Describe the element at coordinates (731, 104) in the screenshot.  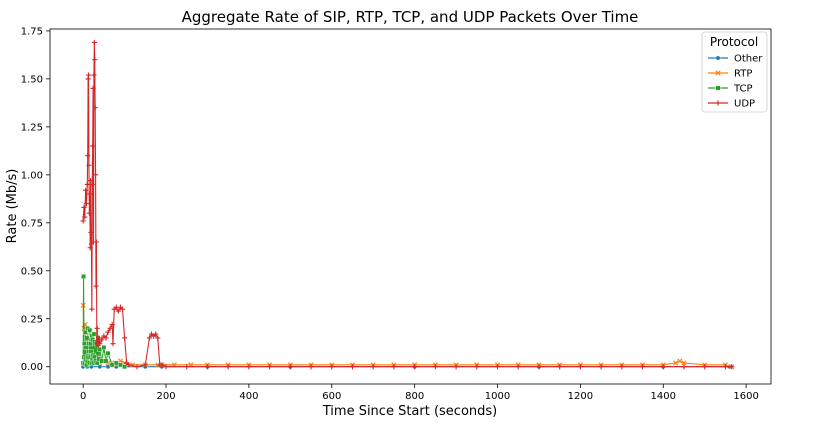
I see `legend-item-udp: UDP` at that location.